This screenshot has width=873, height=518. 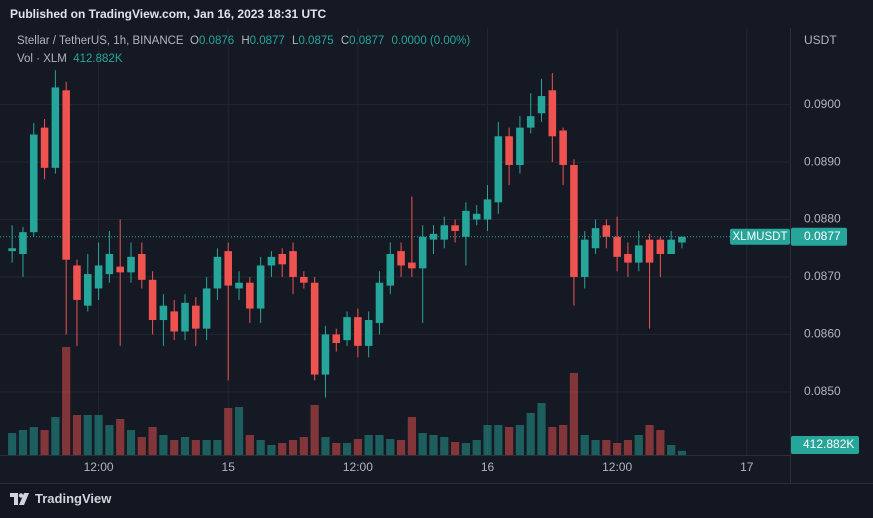 What do you see at coordinates (19, 498) in the screenshot?
I see `logo` at bounding box center [19, 498].